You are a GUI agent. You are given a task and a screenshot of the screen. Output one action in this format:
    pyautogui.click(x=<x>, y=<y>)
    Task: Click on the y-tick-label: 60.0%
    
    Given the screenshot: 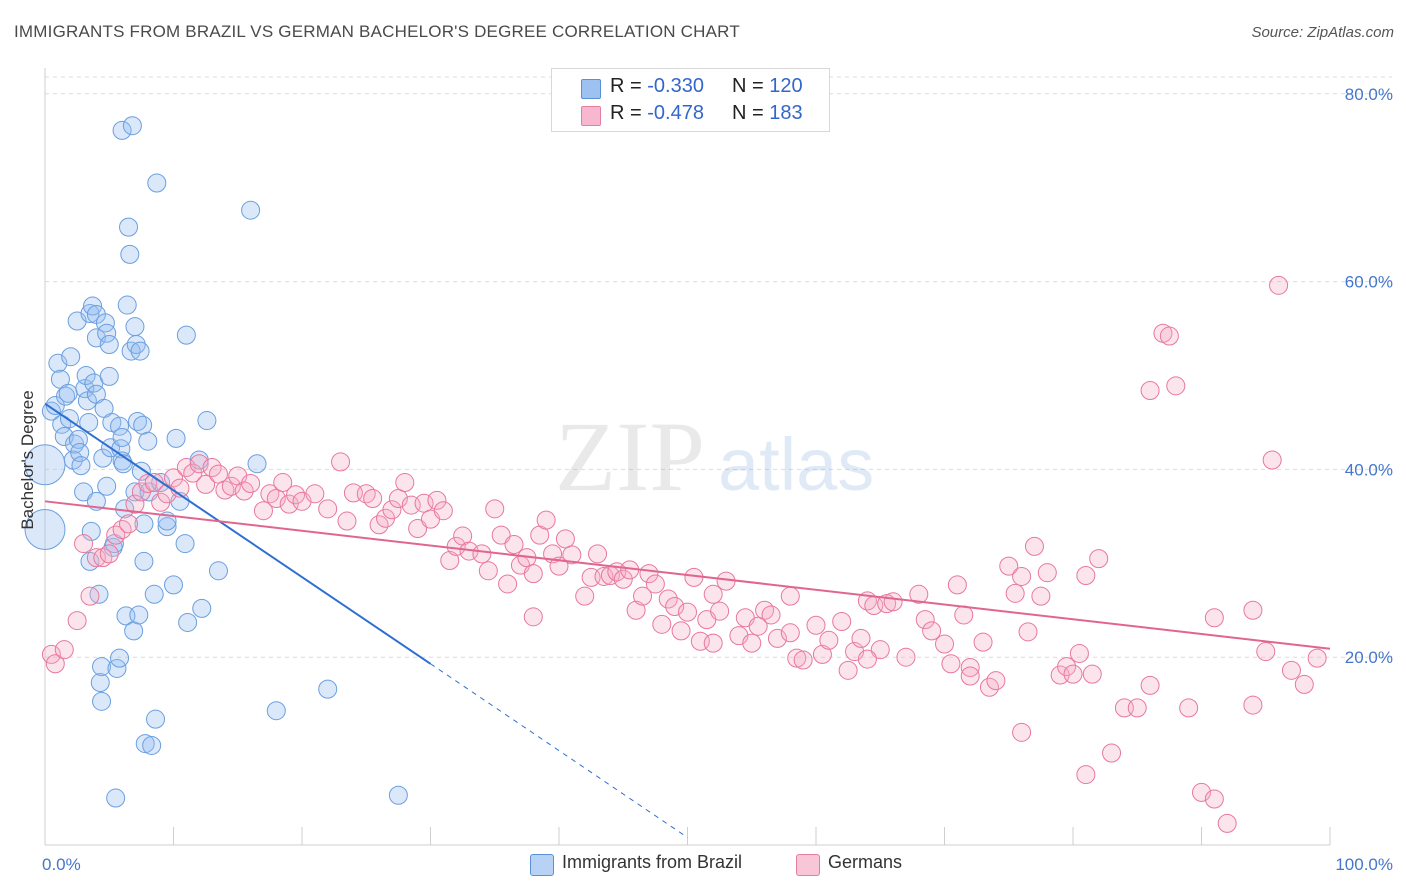 What is the action you would take?
    pyautogui.click(x=1369, y=282)
    